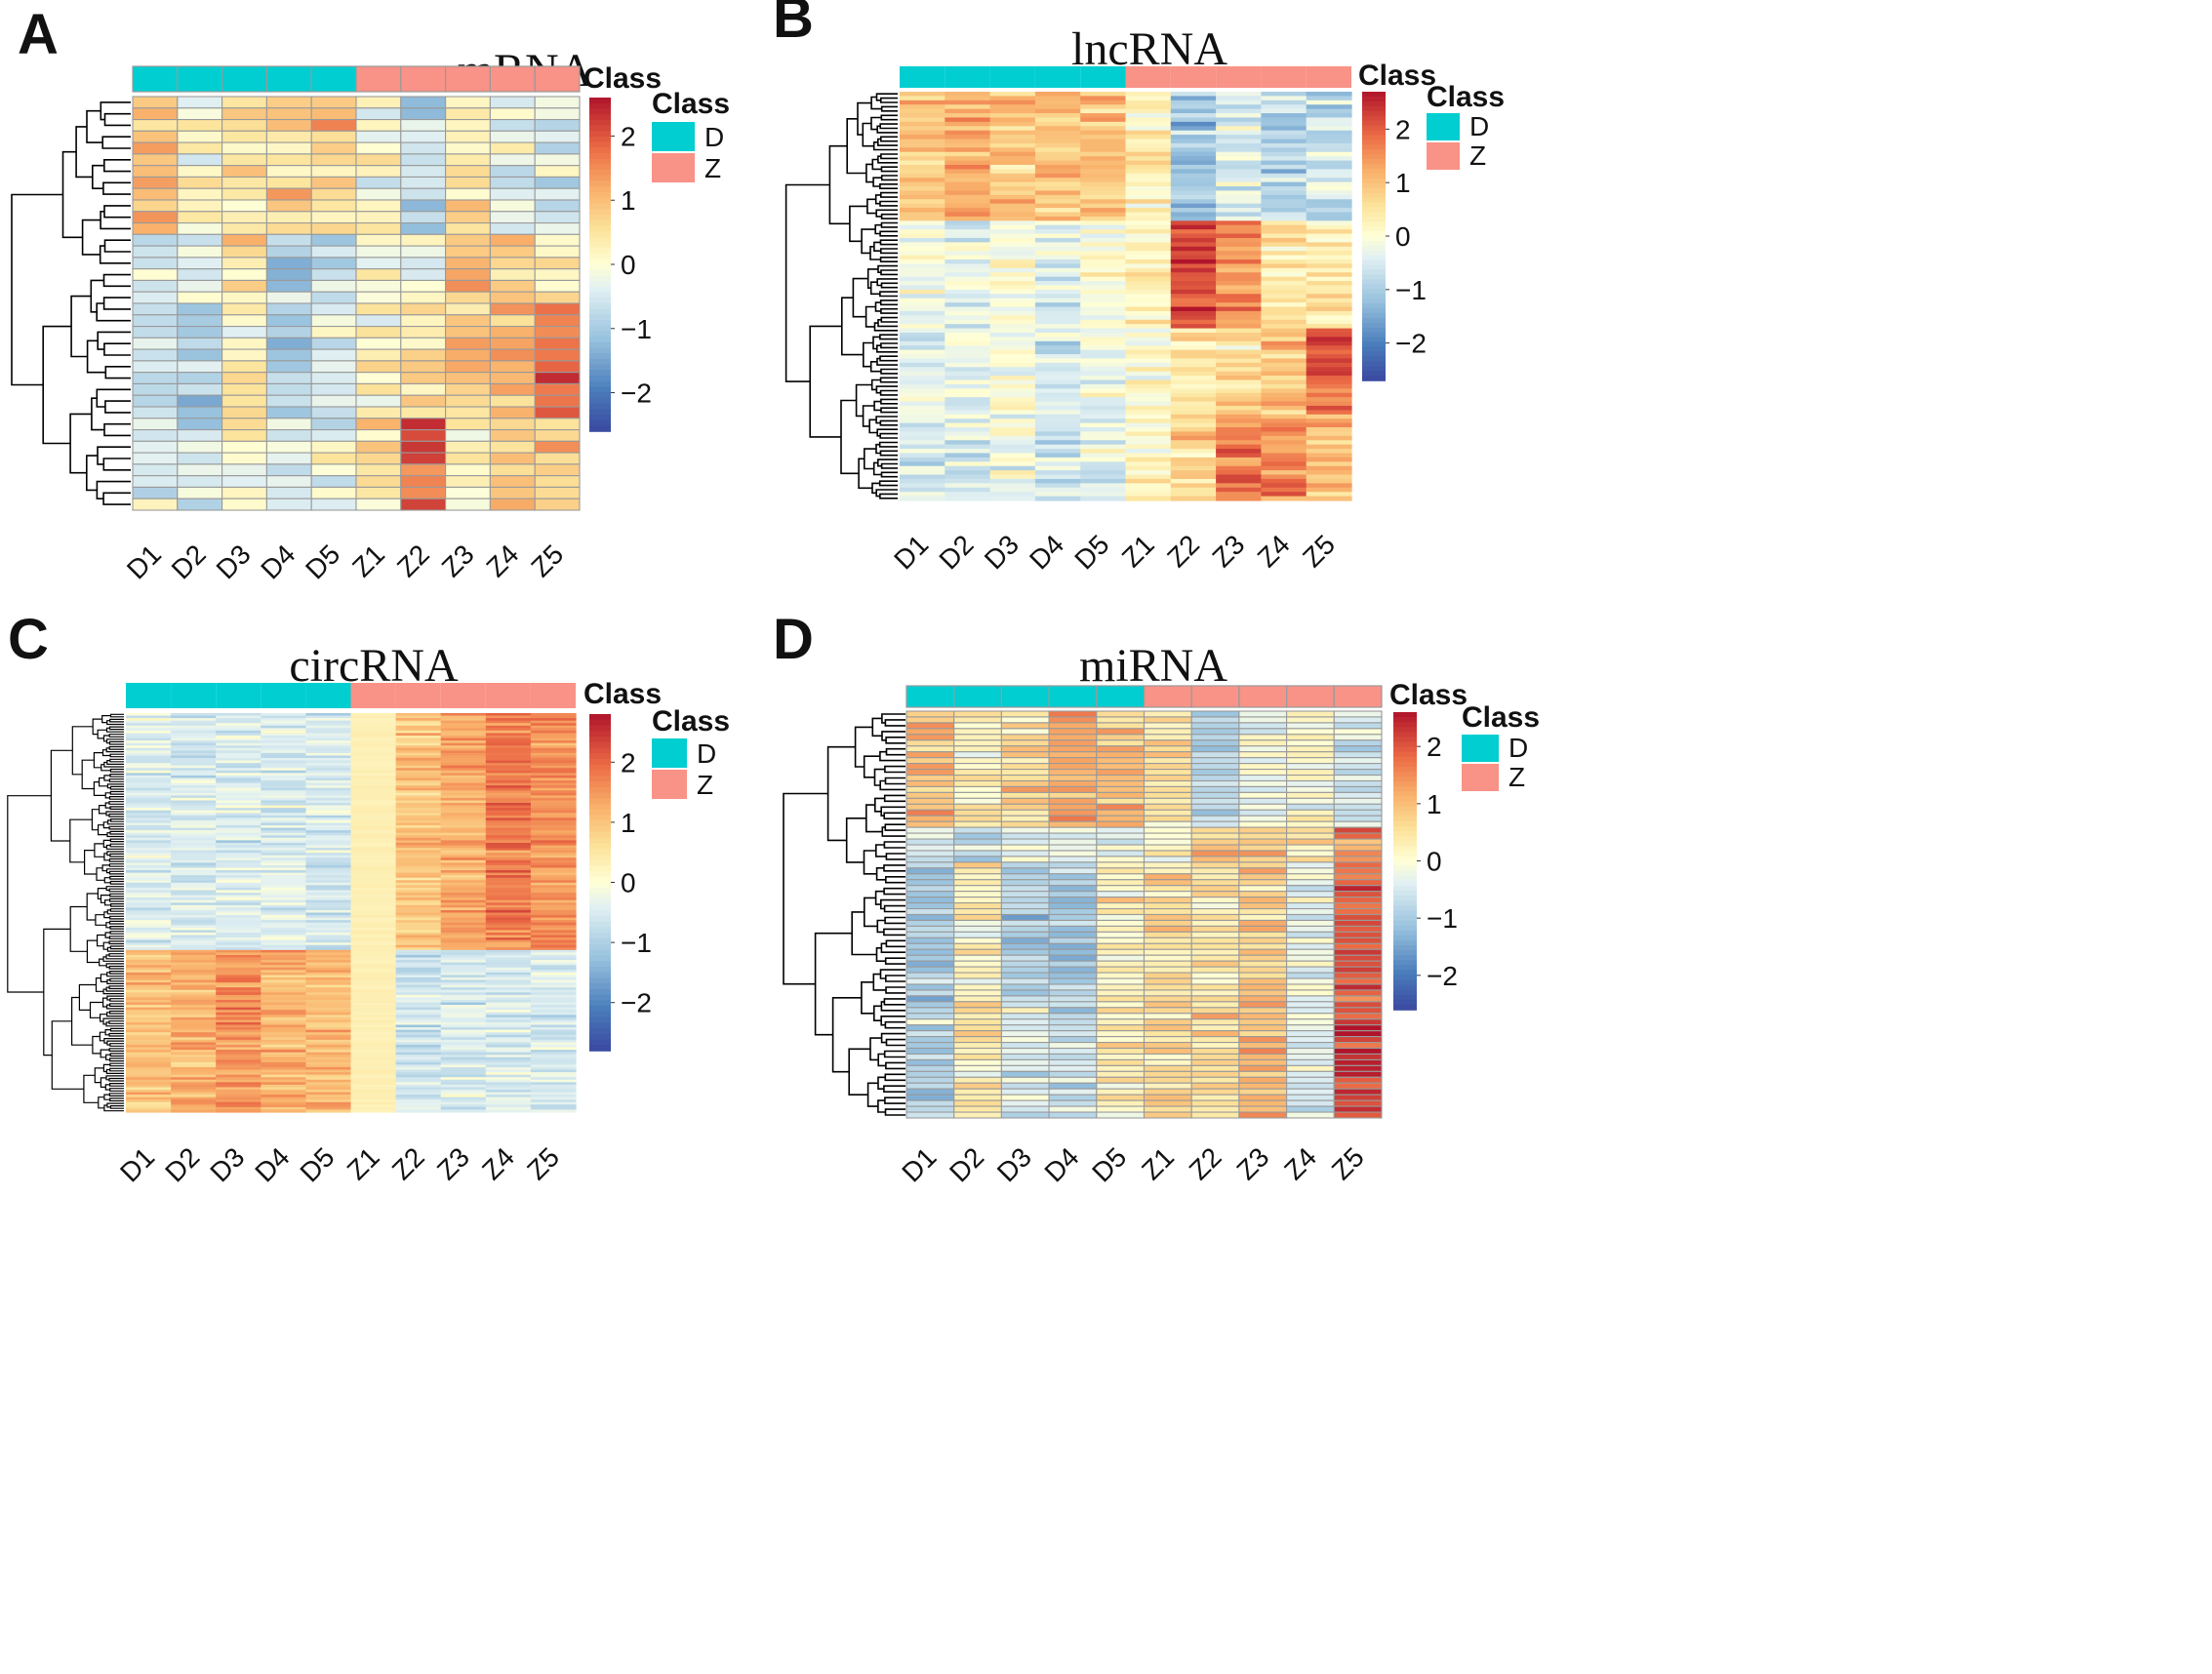 The image size is (2212, 1674). Describe the element at coordinates (1403, 129) in the screenshot. I see `colorbar-tick-label: 2` at that location.